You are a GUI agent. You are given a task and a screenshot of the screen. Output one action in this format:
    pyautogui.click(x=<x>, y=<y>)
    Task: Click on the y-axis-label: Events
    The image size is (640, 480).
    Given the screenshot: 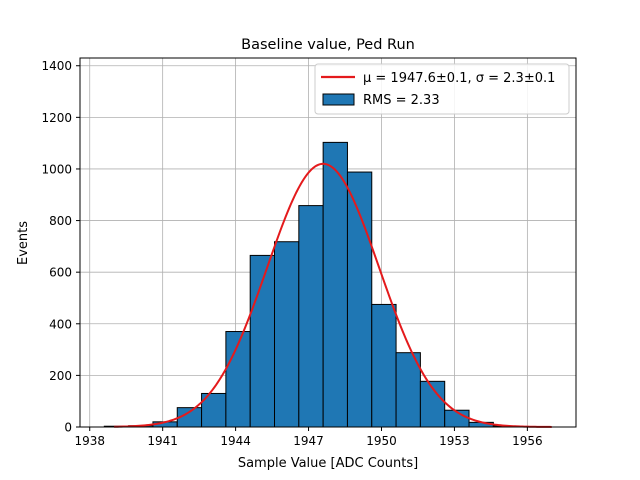 What is the action you would take?
    pyautogui.click(x=23, y=243)
    